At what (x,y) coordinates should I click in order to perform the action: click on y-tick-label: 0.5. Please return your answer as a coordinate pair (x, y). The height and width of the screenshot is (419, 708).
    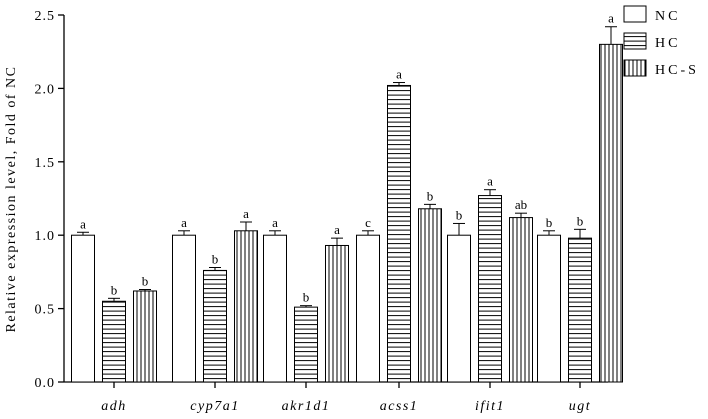
    Looking at the image, I should click on (45, 310).